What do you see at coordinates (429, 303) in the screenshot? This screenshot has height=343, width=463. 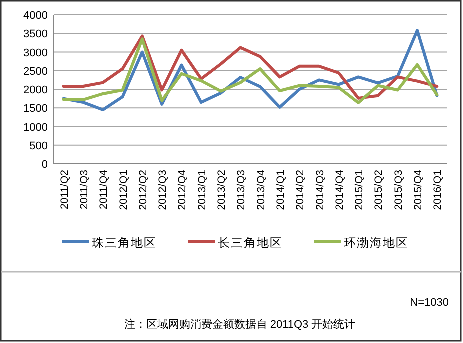 I see `text: N=1030` at bounding box center [429, 303].